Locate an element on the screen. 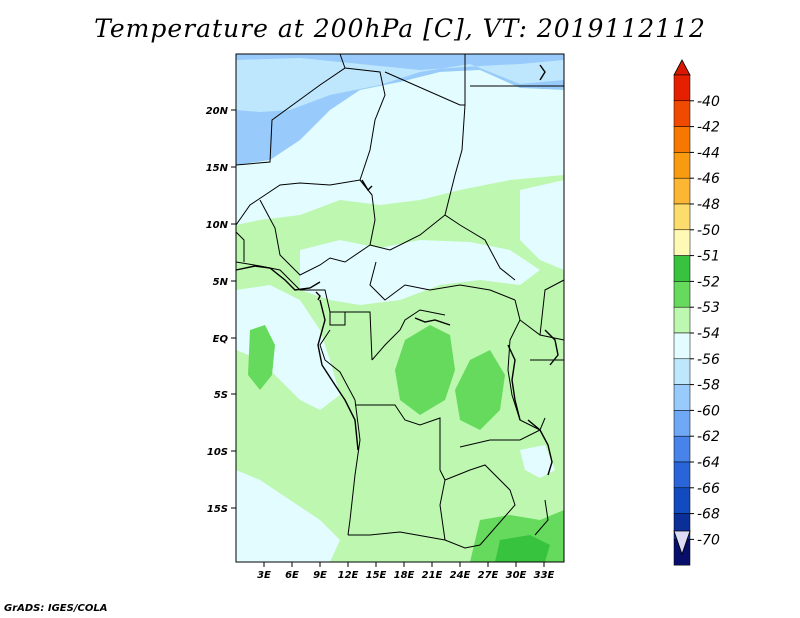  colorbar-label: -53 is located at coordinates (708, 308).